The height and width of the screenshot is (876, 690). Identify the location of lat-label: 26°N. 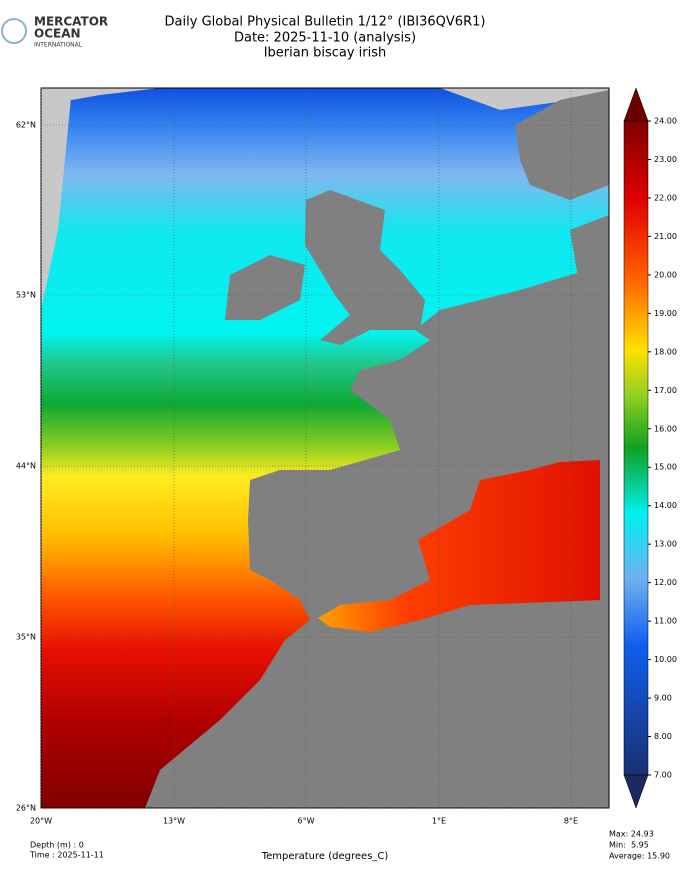
(26, 808).